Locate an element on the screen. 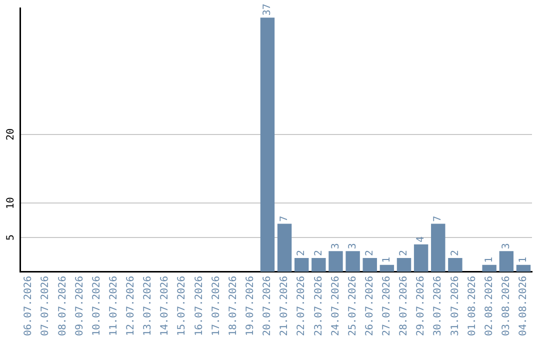 The width and height of the screenshot is (540, 340). x-tick-label: 18.07.2026 is located at coordinates (233, 306).